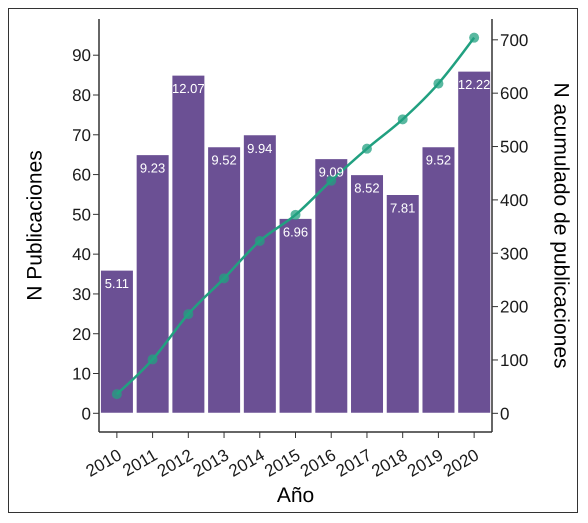 This screenshot has width=588, height=523. I want to click on y2-tick-label: 500, so click(514, 147).